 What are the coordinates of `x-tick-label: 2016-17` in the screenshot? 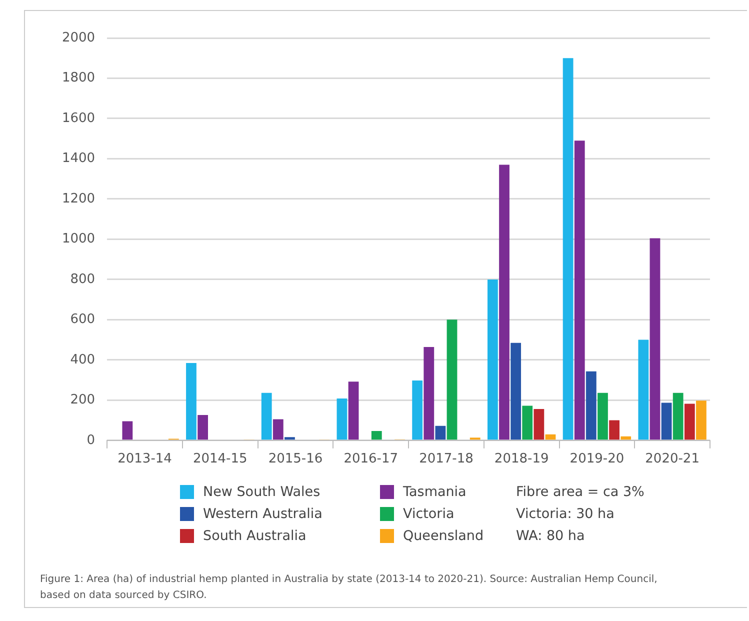 It's located at (371, 459).